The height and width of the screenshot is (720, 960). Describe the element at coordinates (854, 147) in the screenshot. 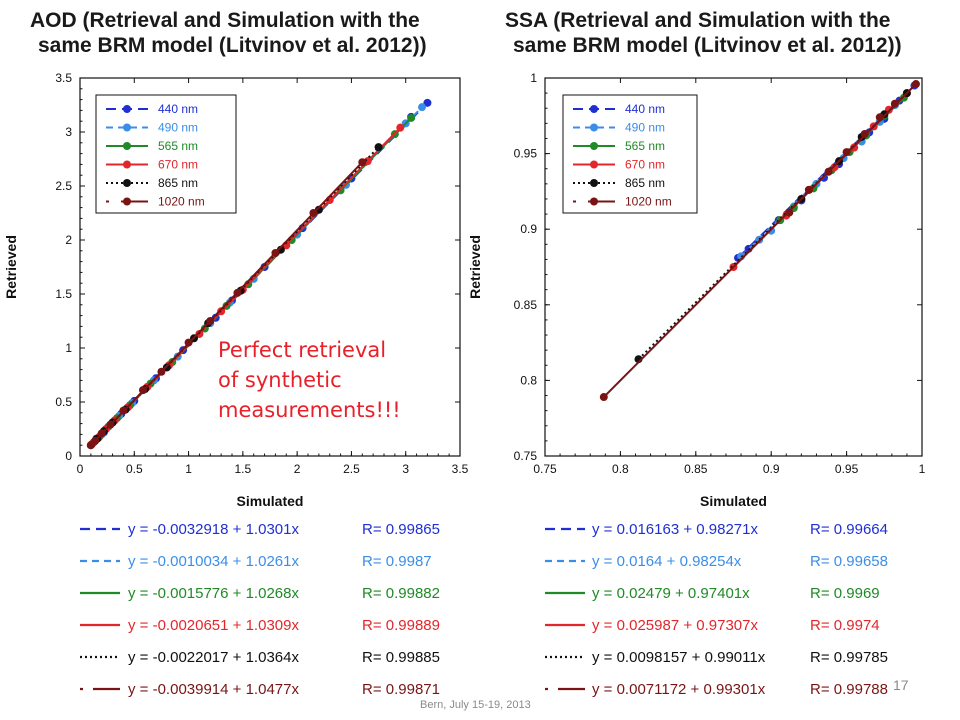

I see `ssa-series-3-point` at that location.